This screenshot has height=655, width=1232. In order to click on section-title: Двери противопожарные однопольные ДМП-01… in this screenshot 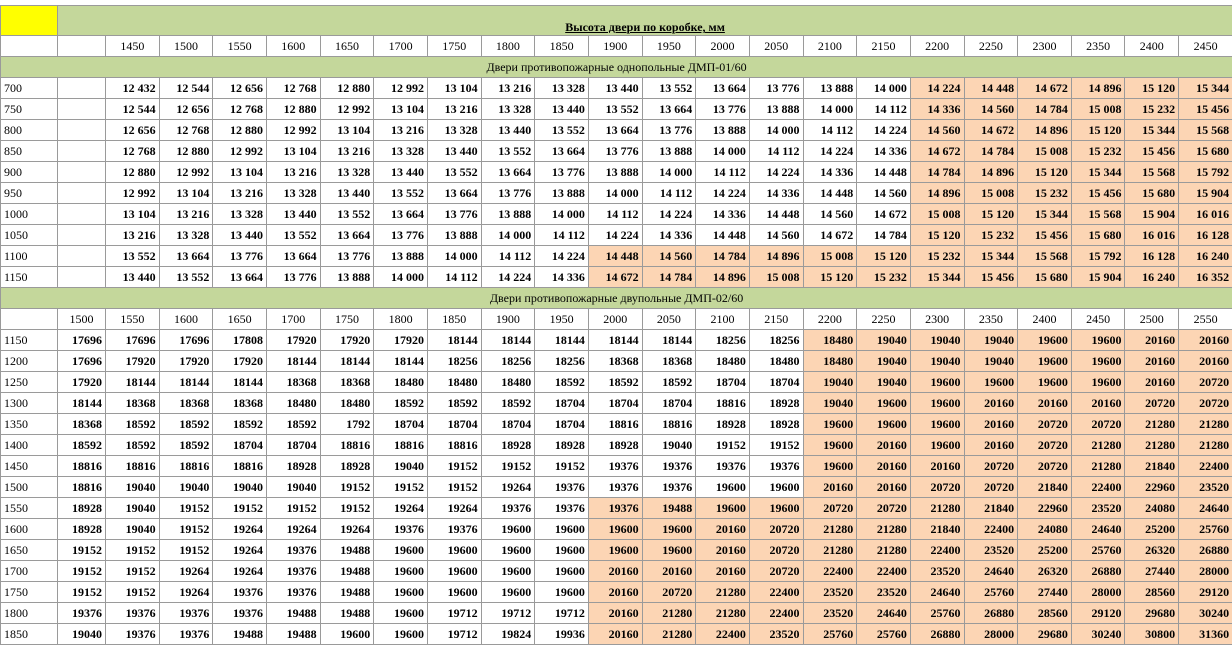, I will do `click(616, 67)`.